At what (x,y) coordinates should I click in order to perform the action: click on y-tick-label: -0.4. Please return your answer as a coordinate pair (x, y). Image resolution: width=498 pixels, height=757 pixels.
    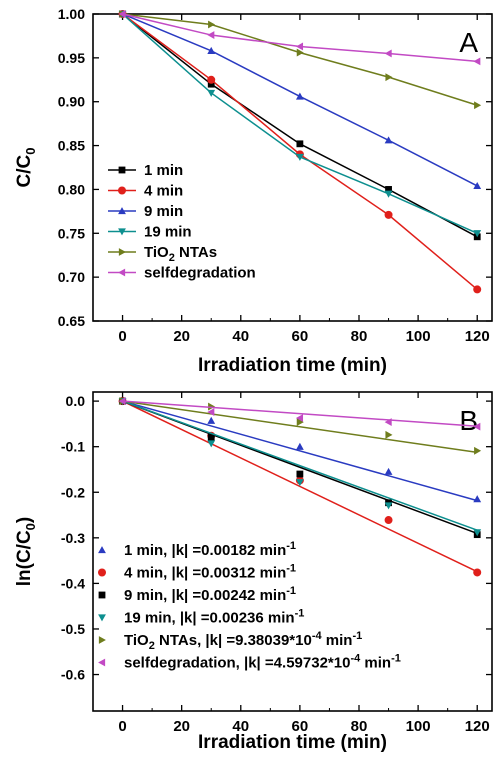
    Looking at the image, I should click on (73, 583).